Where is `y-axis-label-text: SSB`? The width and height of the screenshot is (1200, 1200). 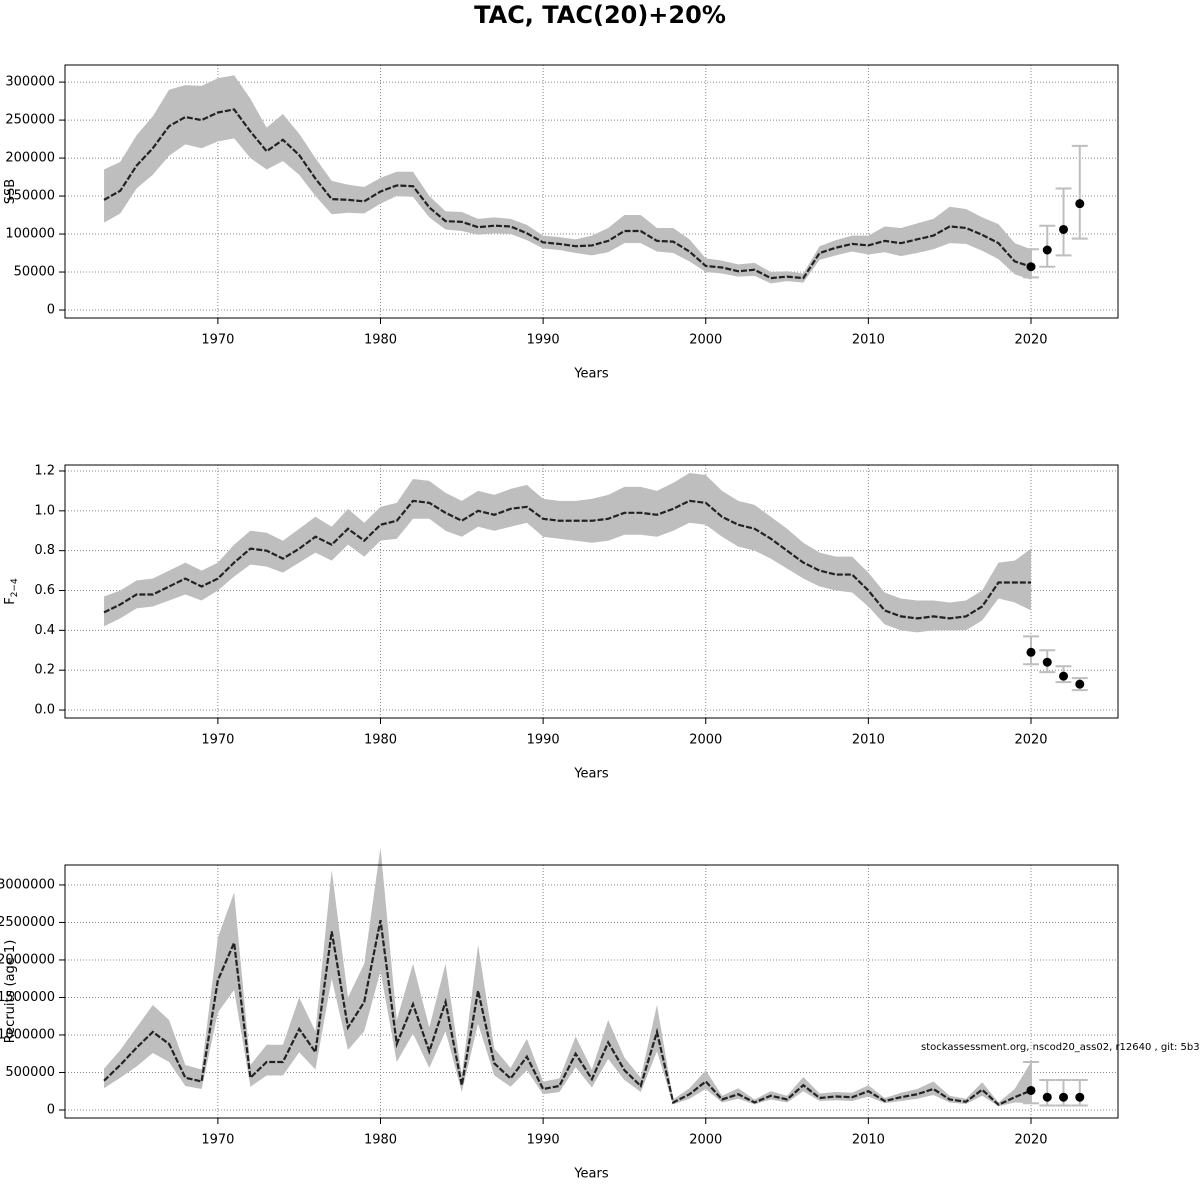
y-axis-label-text: SSB is located at coordinates (10, 191).